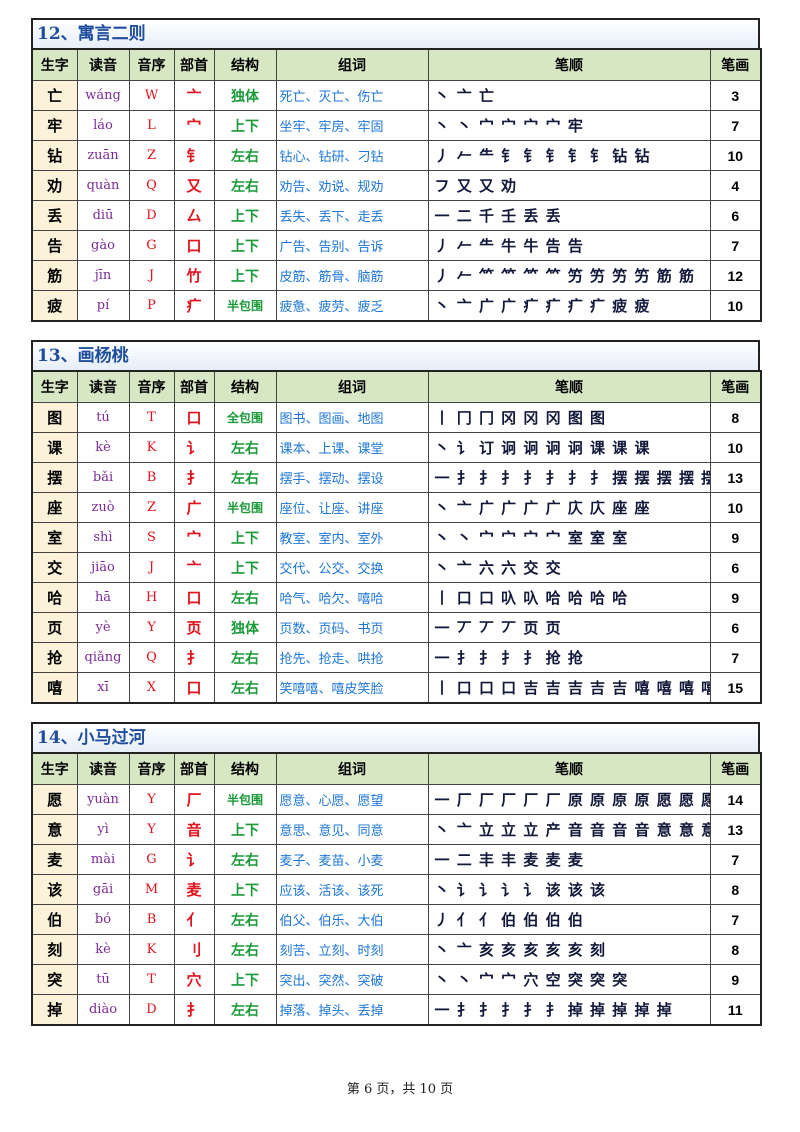 The width and height of the screenshot is (800, 1132). I want to click on stroke-order-cell: 一 二 丰 丰 麦 麦 麦, so click(569, 859).